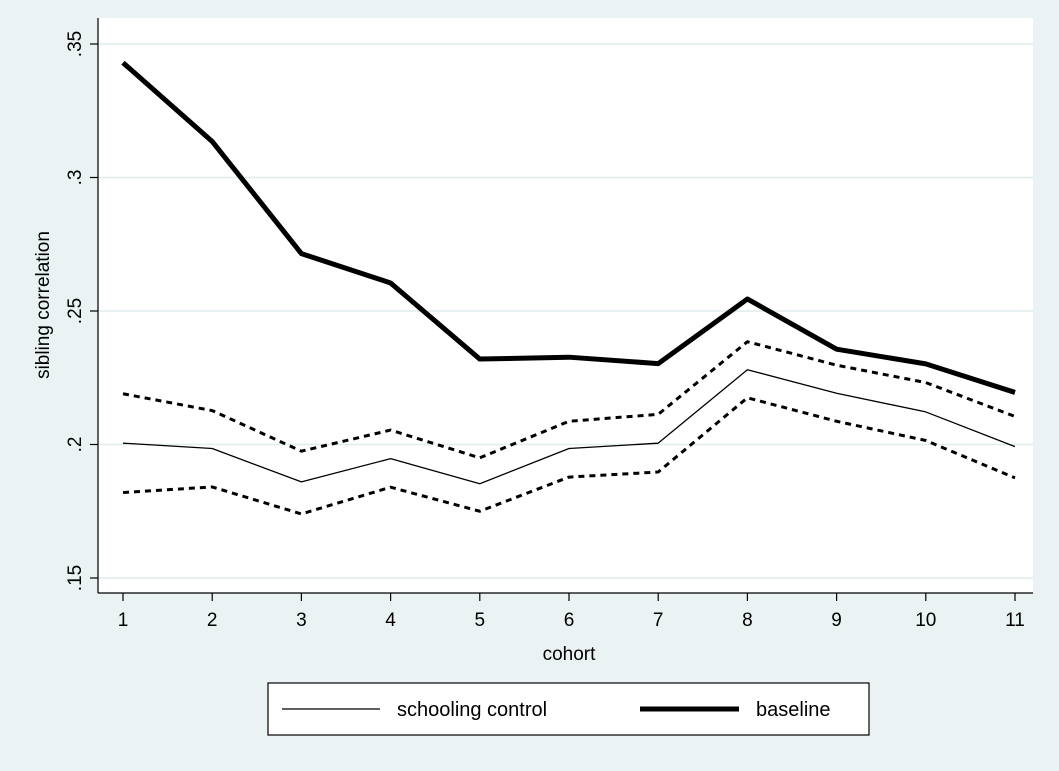 This screenshot has width=1059, height=771. What do you see at coordinates (569, 620) in the screenshot?
I see `x-tick-label: 6` at bounding box center [569, 620].